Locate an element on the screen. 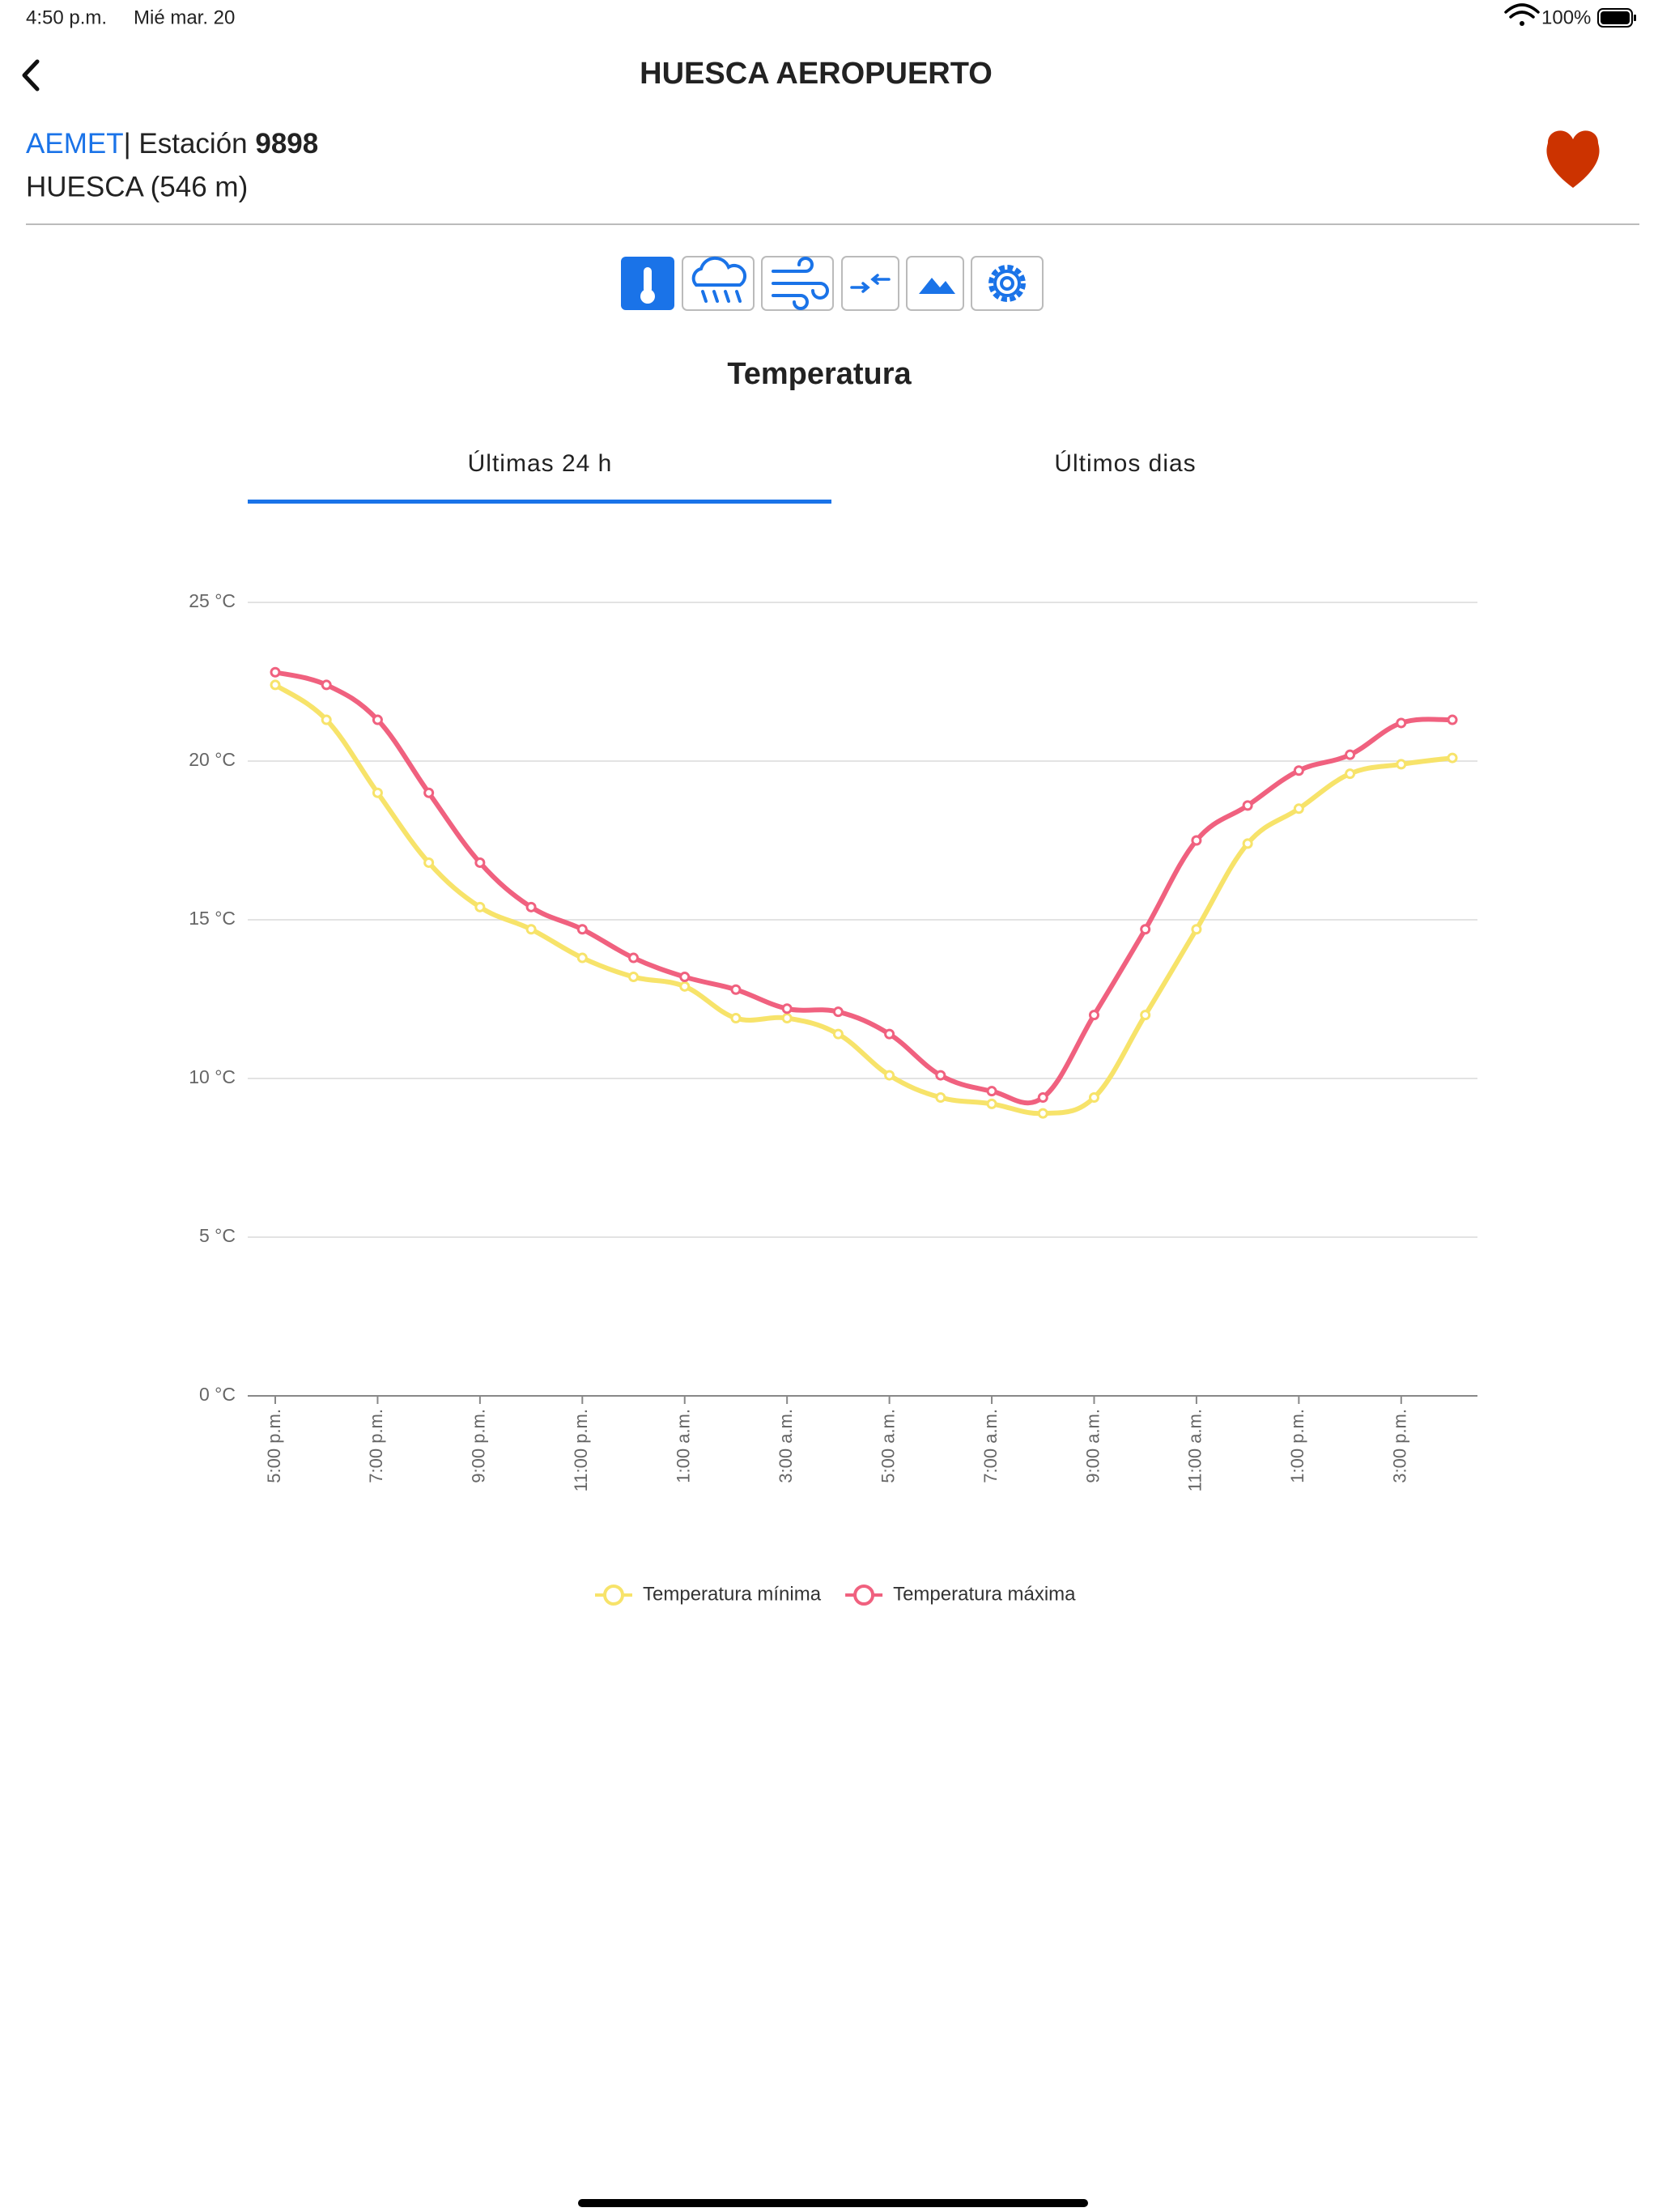 This screenshot has width=1658, height=2212. x-tick-label: 1:00 p.m. is located at coordinates (1297, 1446).